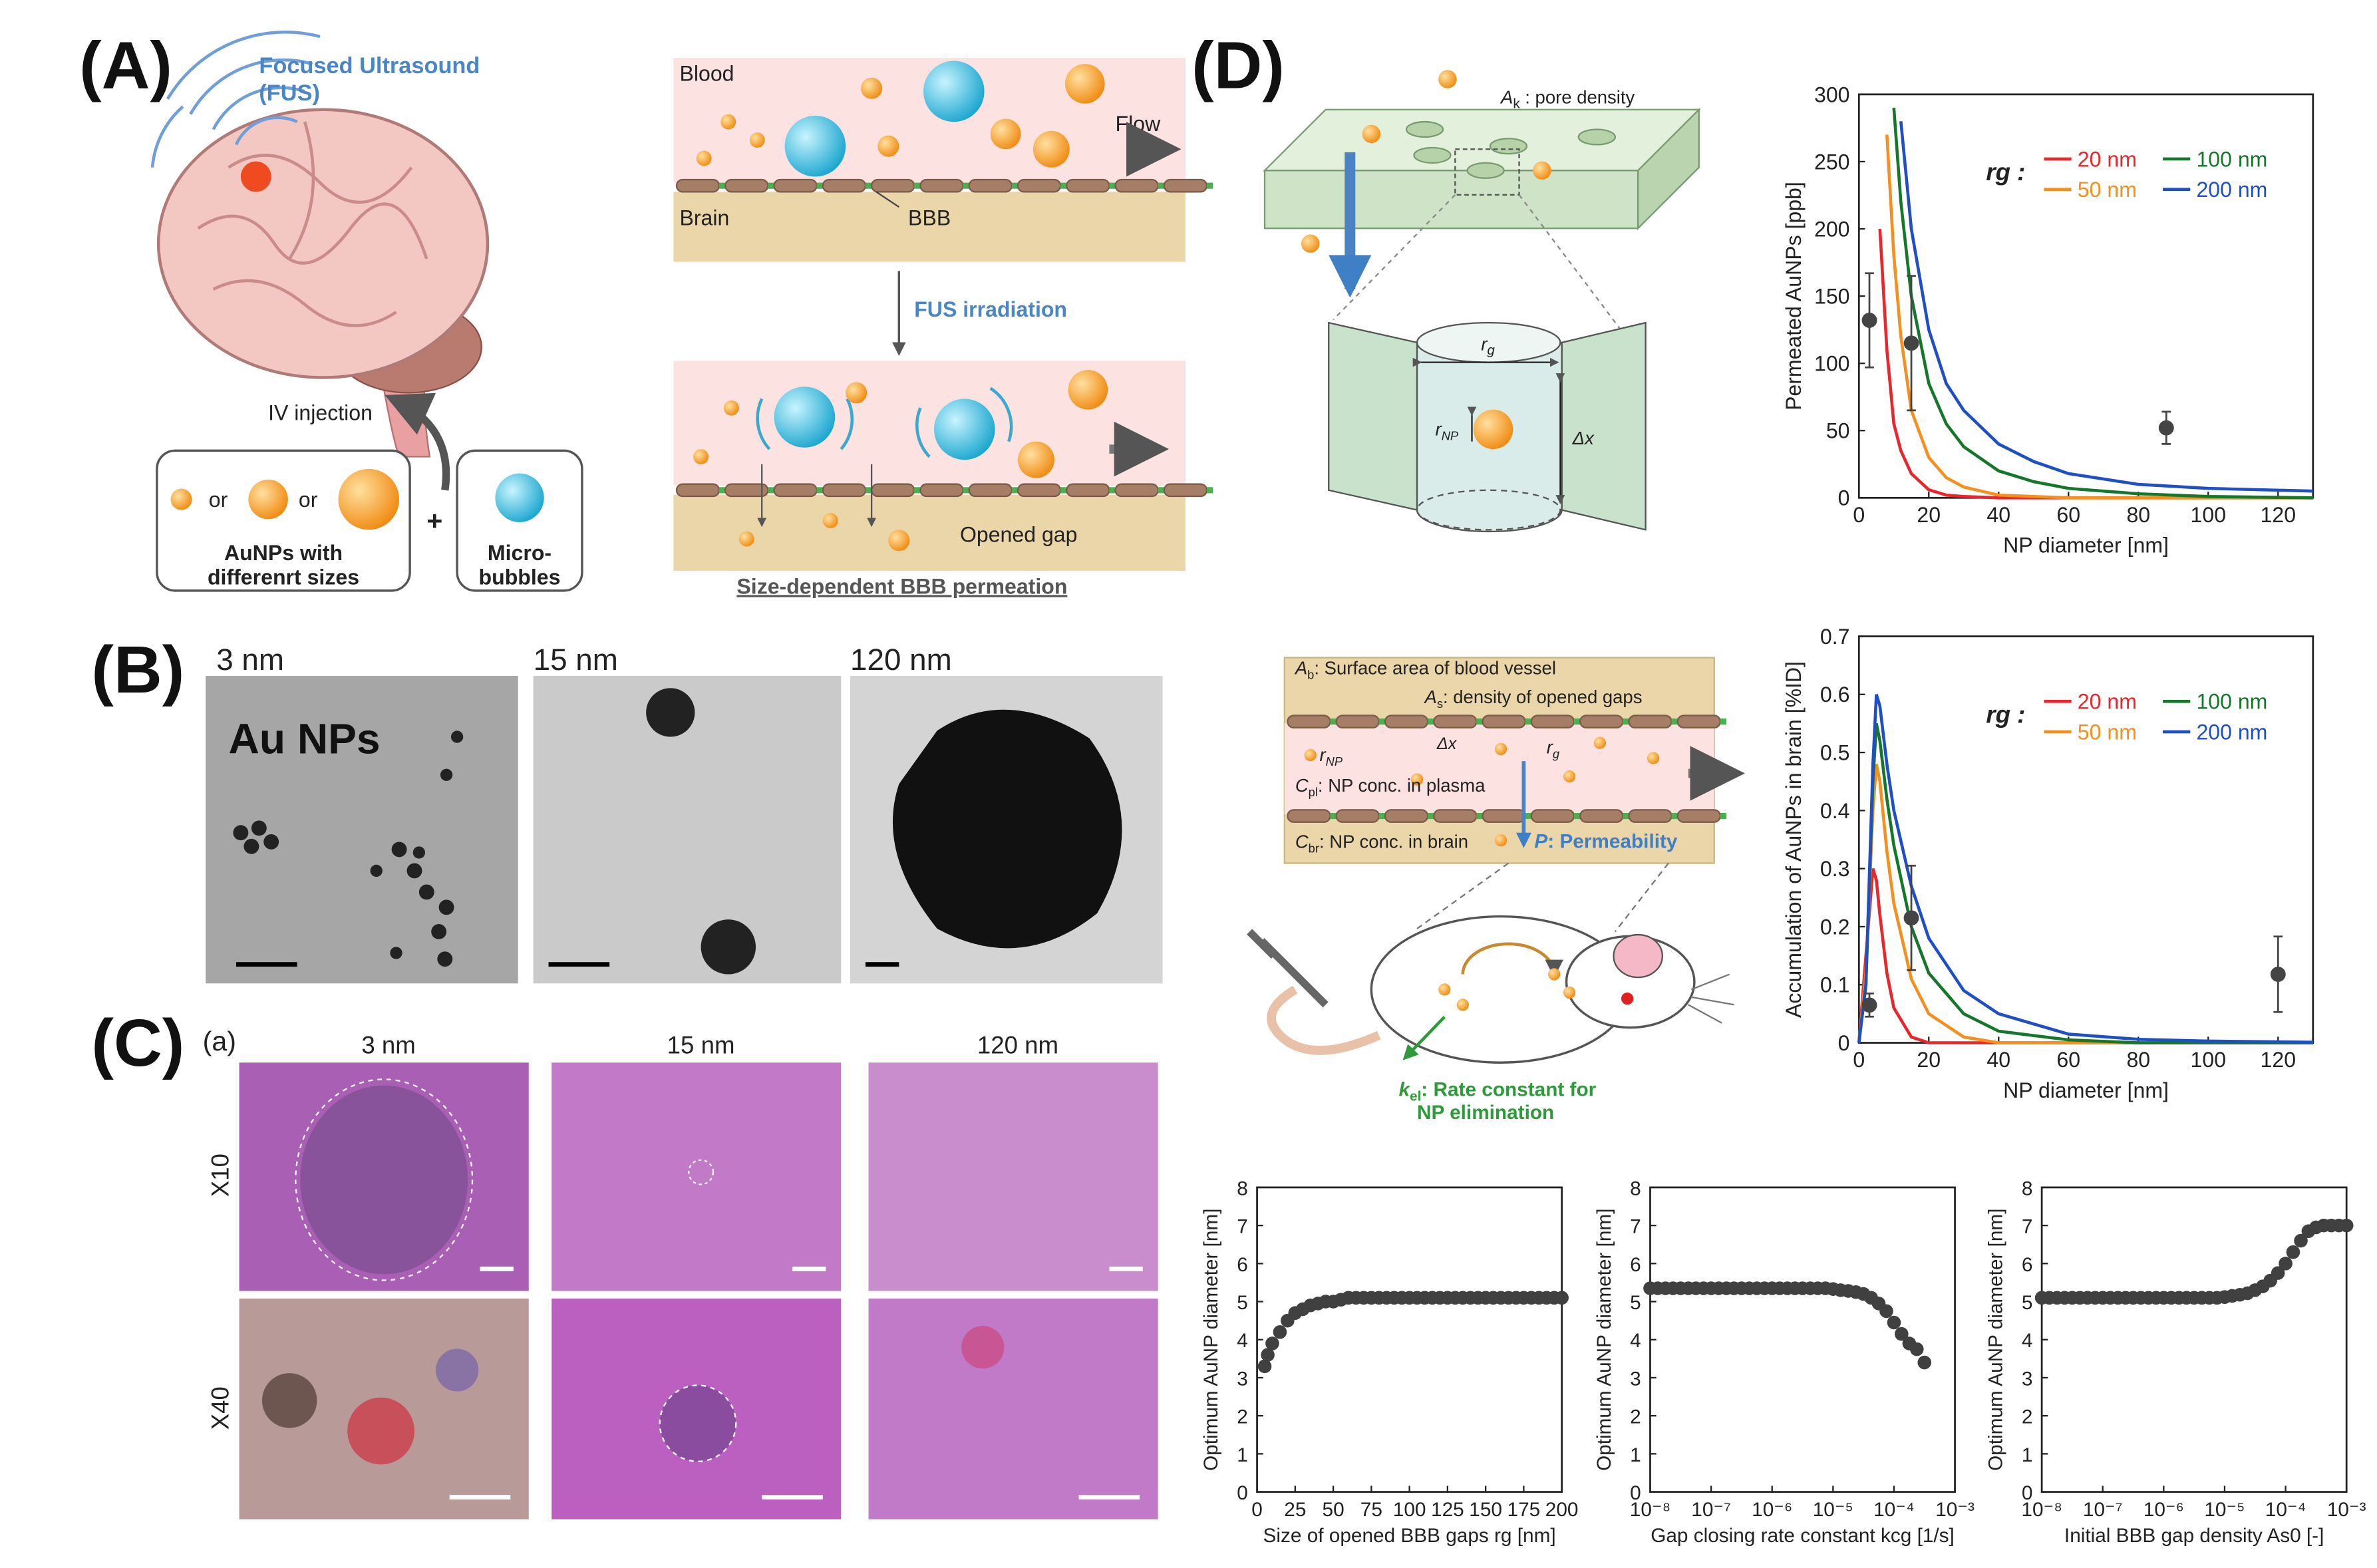 The width and height of the screenshot is (2377, 1568). I want to click on size-label: 120 nm, so click(901, 660).